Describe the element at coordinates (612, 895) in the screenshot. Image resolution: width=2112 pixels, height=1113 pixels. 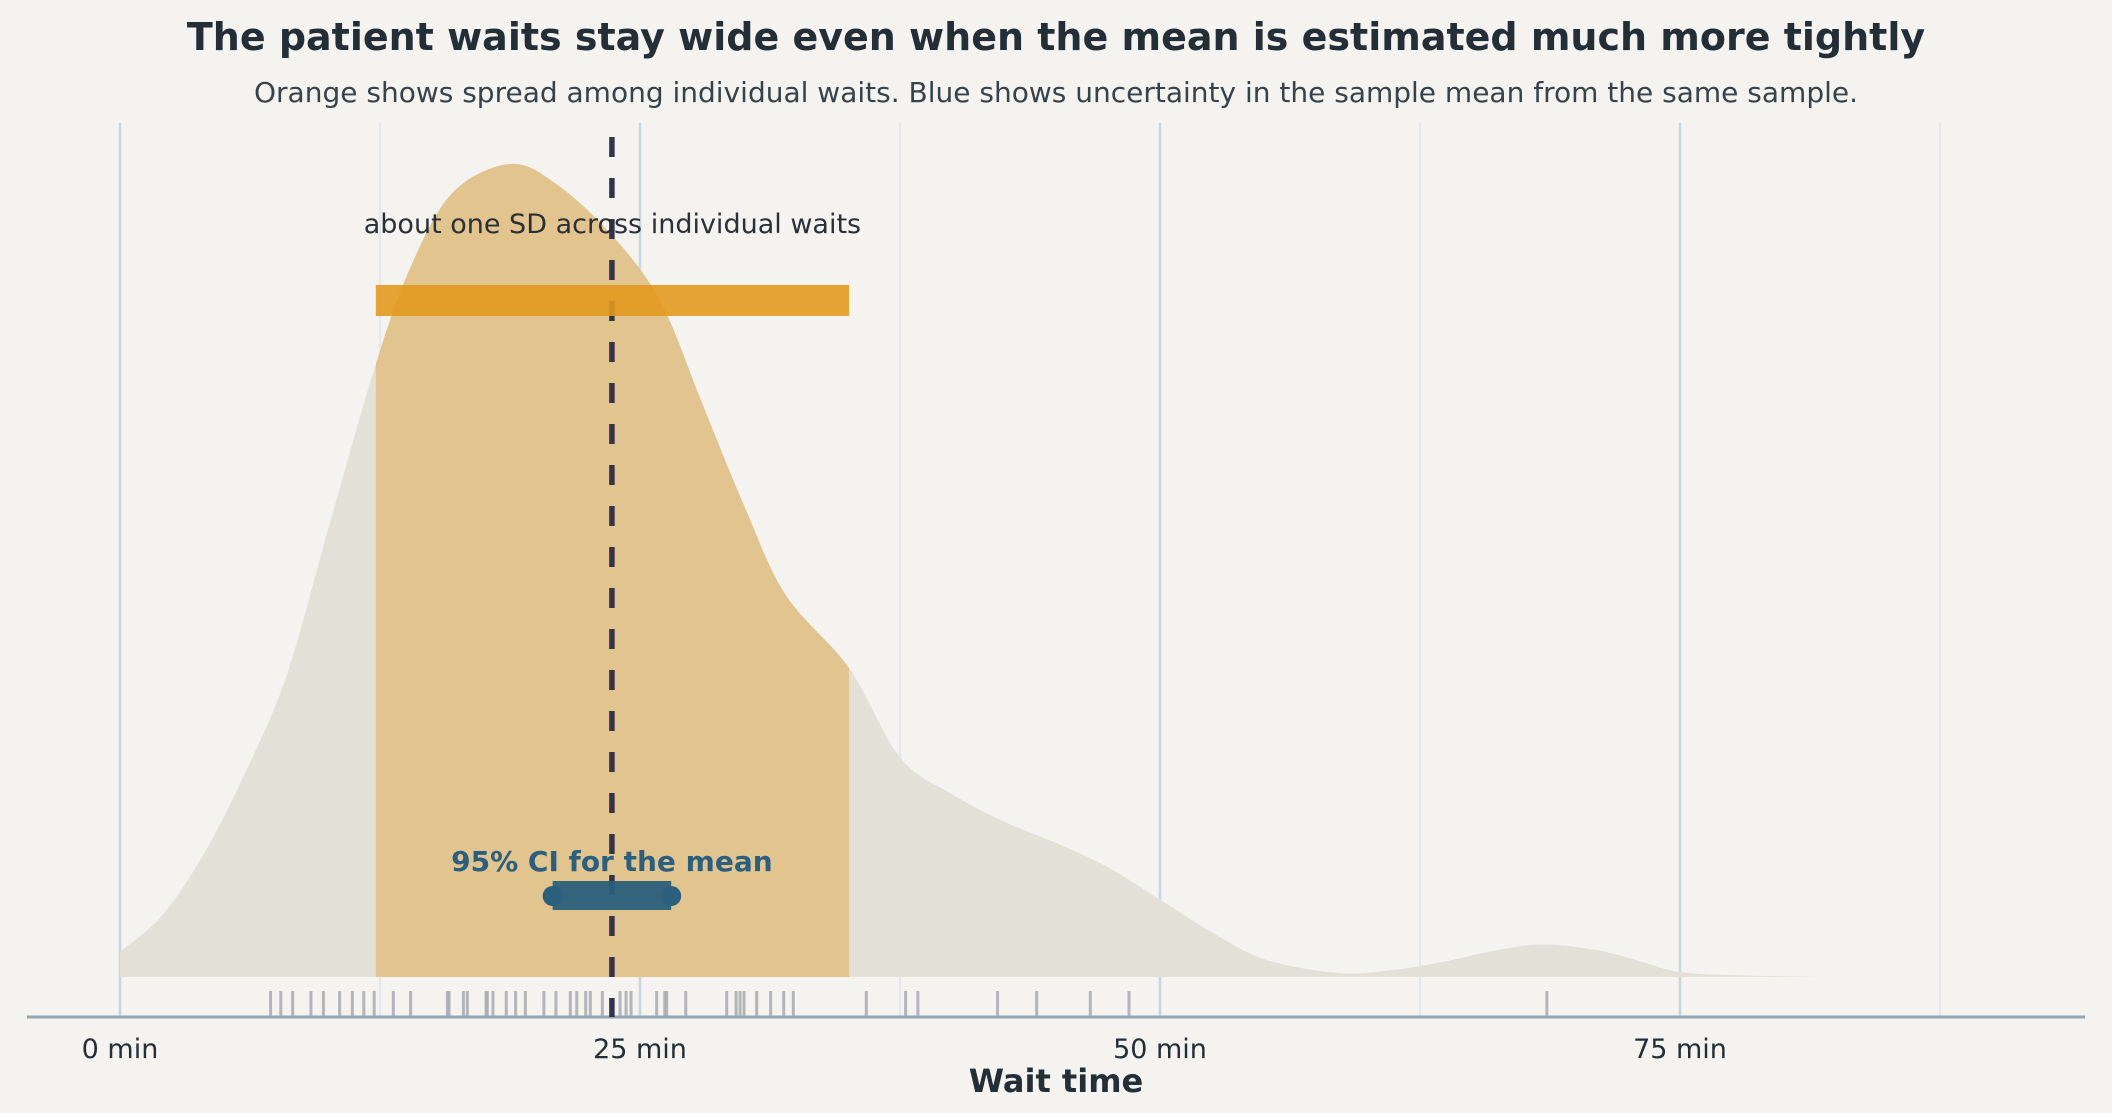
I see `ci-bar` at that location.